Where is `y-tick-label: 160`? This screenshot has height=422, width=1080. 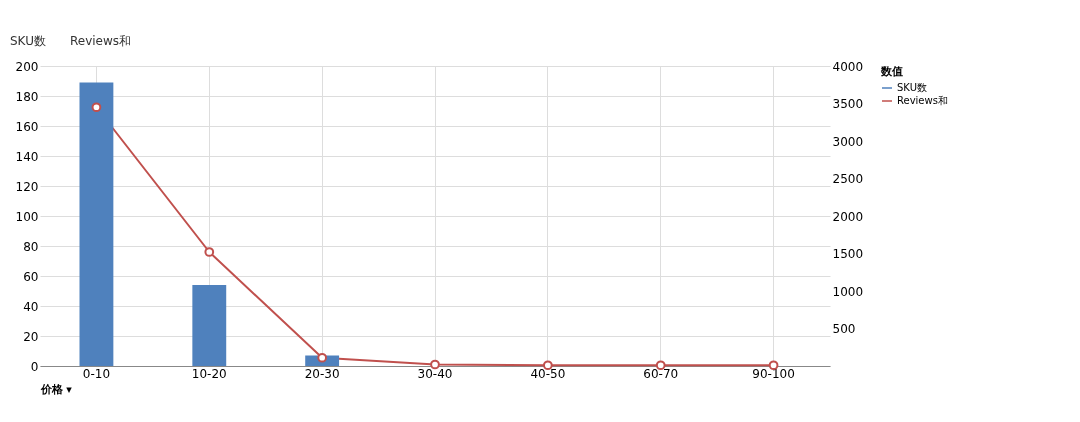 y-tick-label: 160 is located at coordinates (27, 126).